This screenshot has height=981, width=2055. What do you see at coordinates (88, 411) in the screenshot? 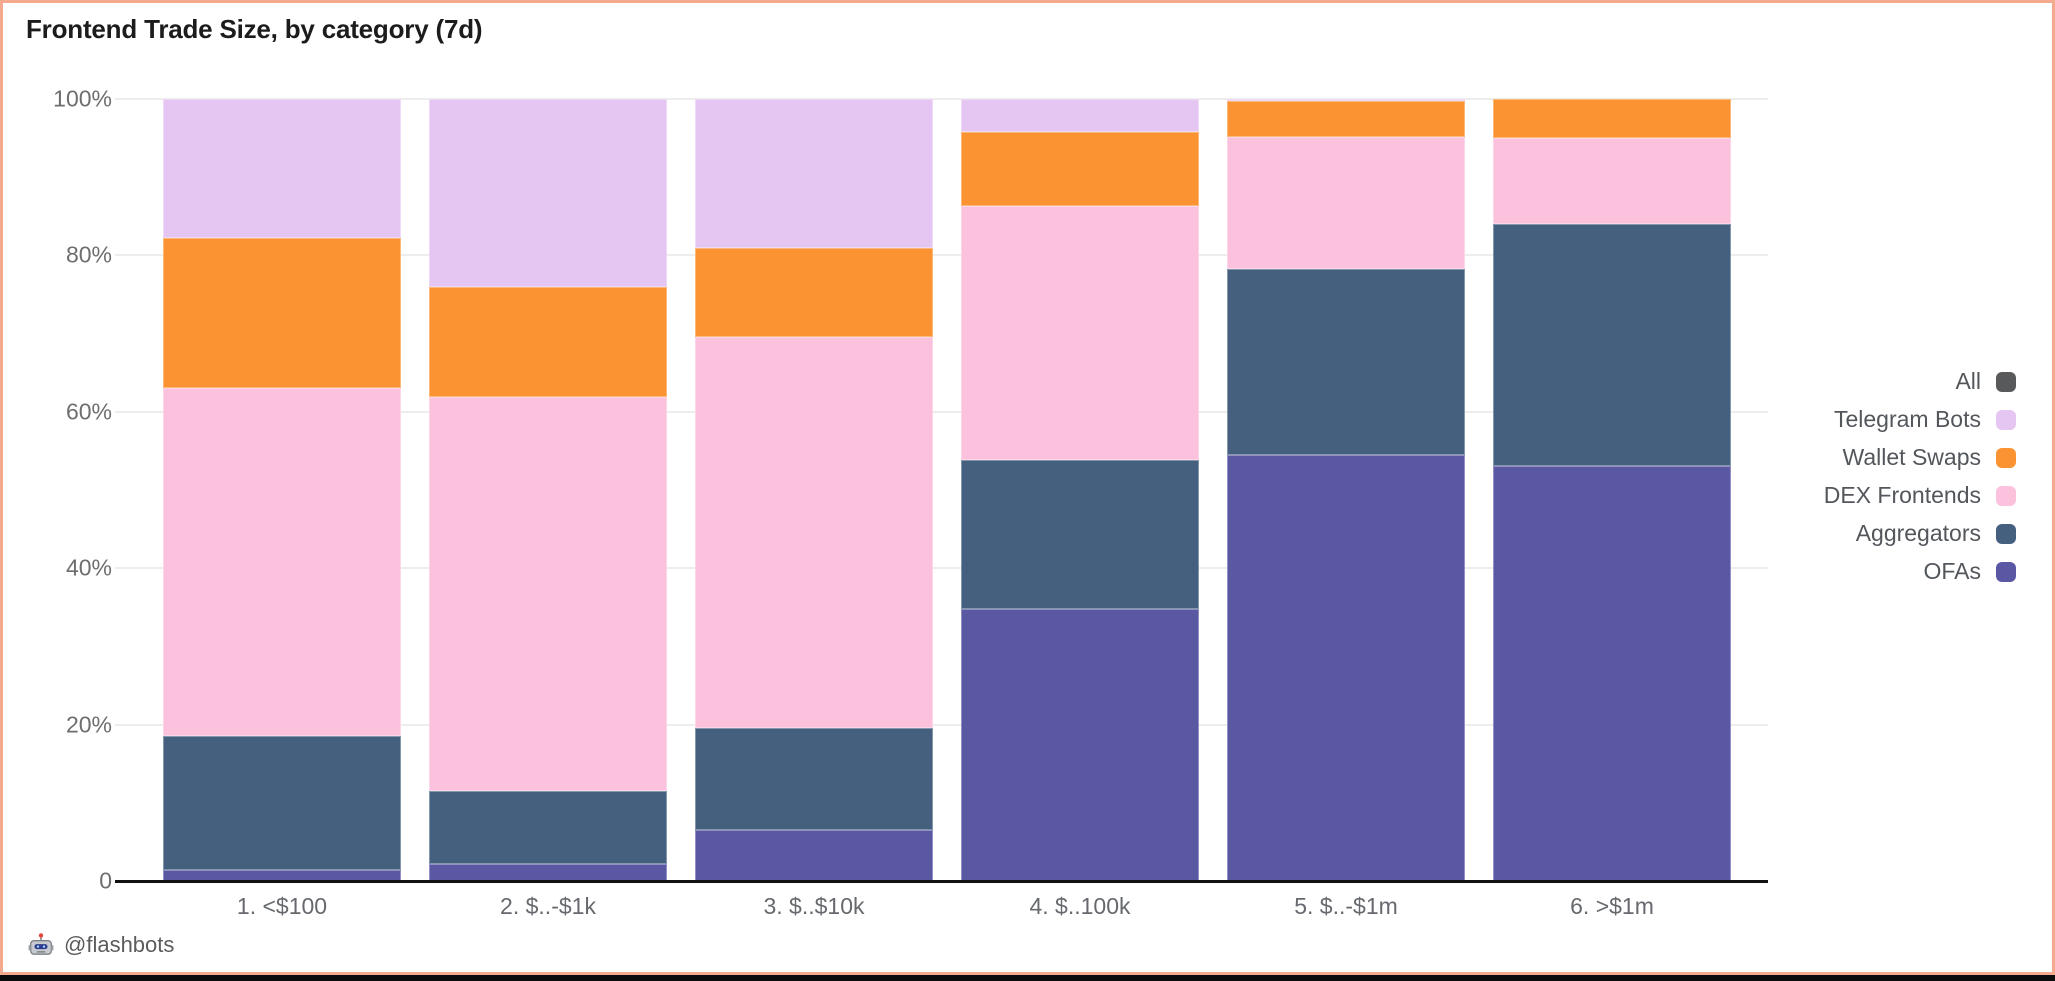
I see `y-tick-label: 60%` at bounding box center [88, 411].